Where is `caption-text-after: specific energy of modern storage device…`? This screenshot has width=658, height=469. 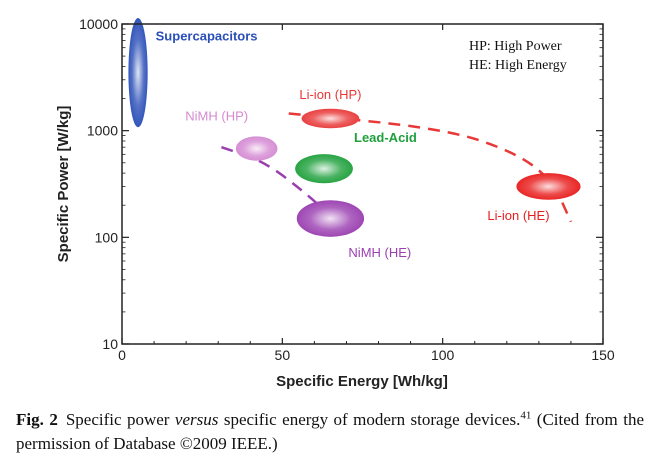
caption-text-after: specific energy of modern storage device… is located at coordinates (369, 419).